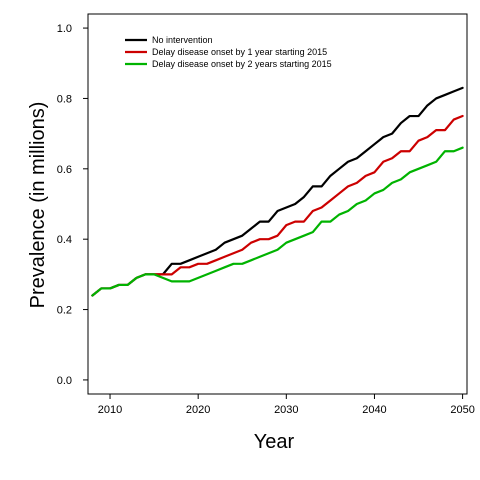 This screenshot has width=480, height=480. Describe the element at coordinates (64, 29) in the screenshot. I see `y-tick-label: 1.0` at that location.